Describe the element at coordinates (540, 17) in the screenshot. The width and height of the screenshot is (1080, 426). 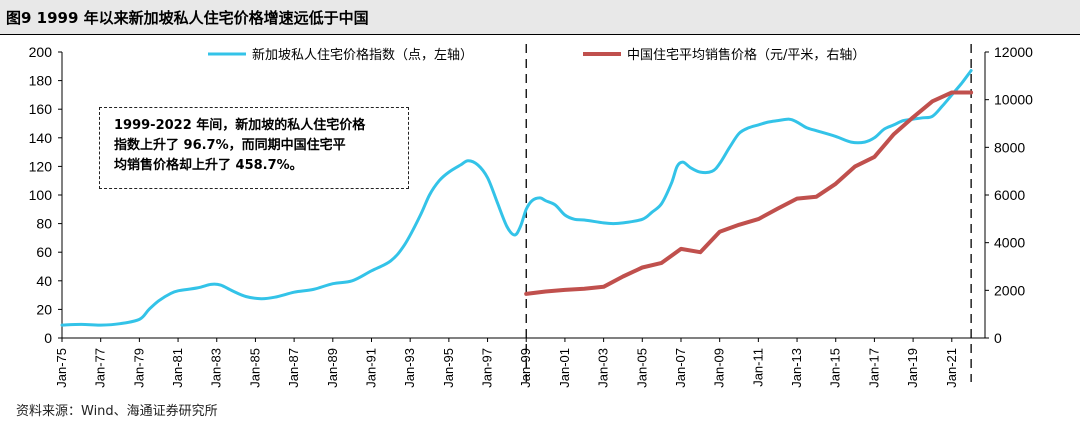
I see `title-bar: 图9 1999 年以来新加坡私人住宅价格增速远低于中国` at that location.